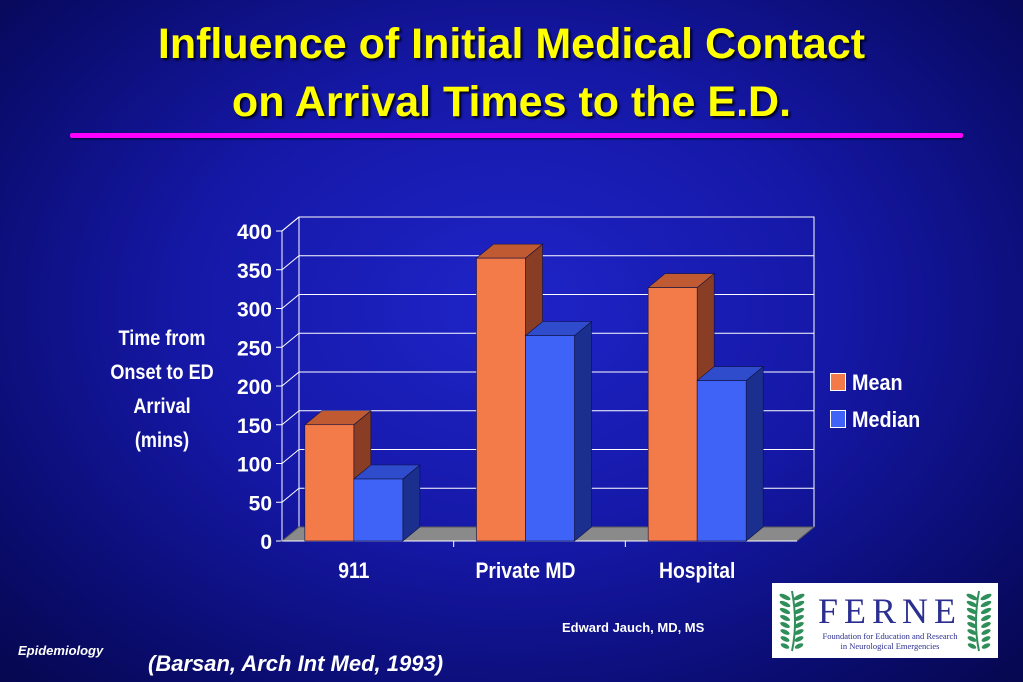 The height and width of the screenshot is (682, 1023). I want to click on section-label: Epidemiology, so click(61, 650).